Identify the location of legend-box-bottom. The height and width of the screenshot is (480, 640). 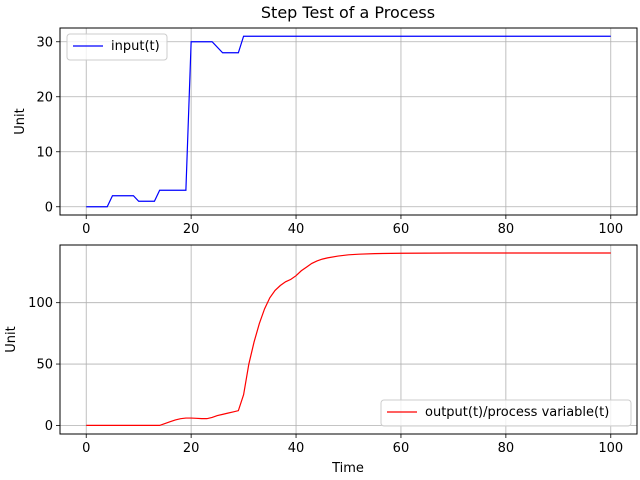
(506, 413).